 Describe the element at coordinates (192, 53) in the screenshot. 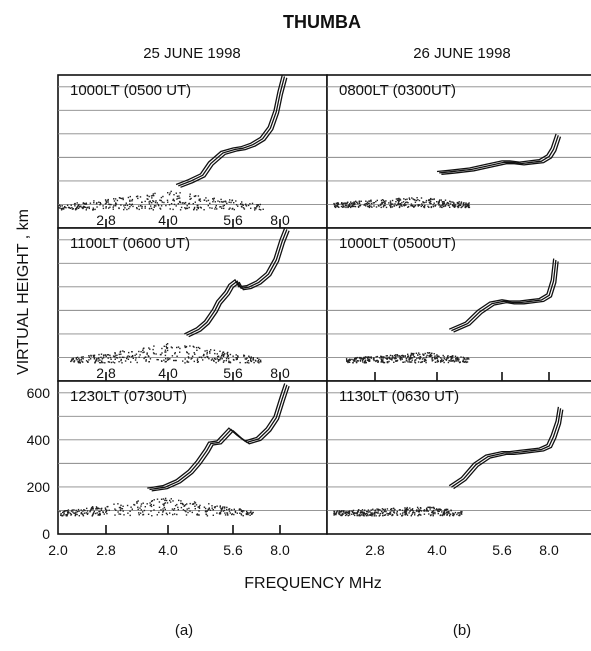

I see `column-a-date: 25 JUNE 1998` at that location.